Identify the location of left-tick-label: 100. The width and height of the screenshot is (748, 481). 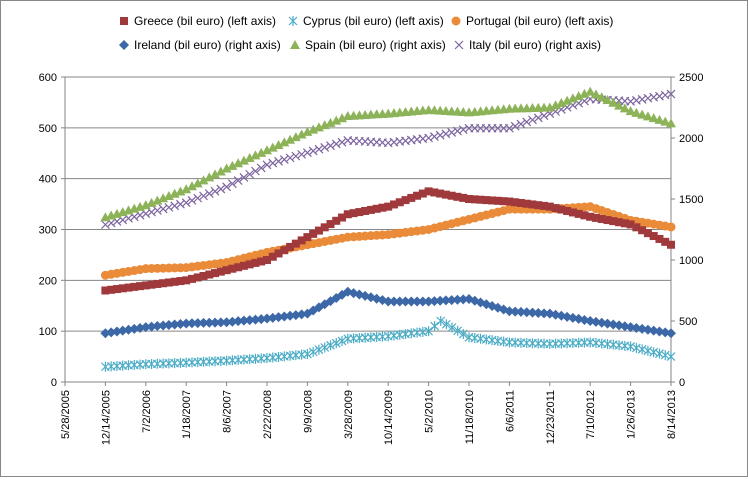
(48, 332).